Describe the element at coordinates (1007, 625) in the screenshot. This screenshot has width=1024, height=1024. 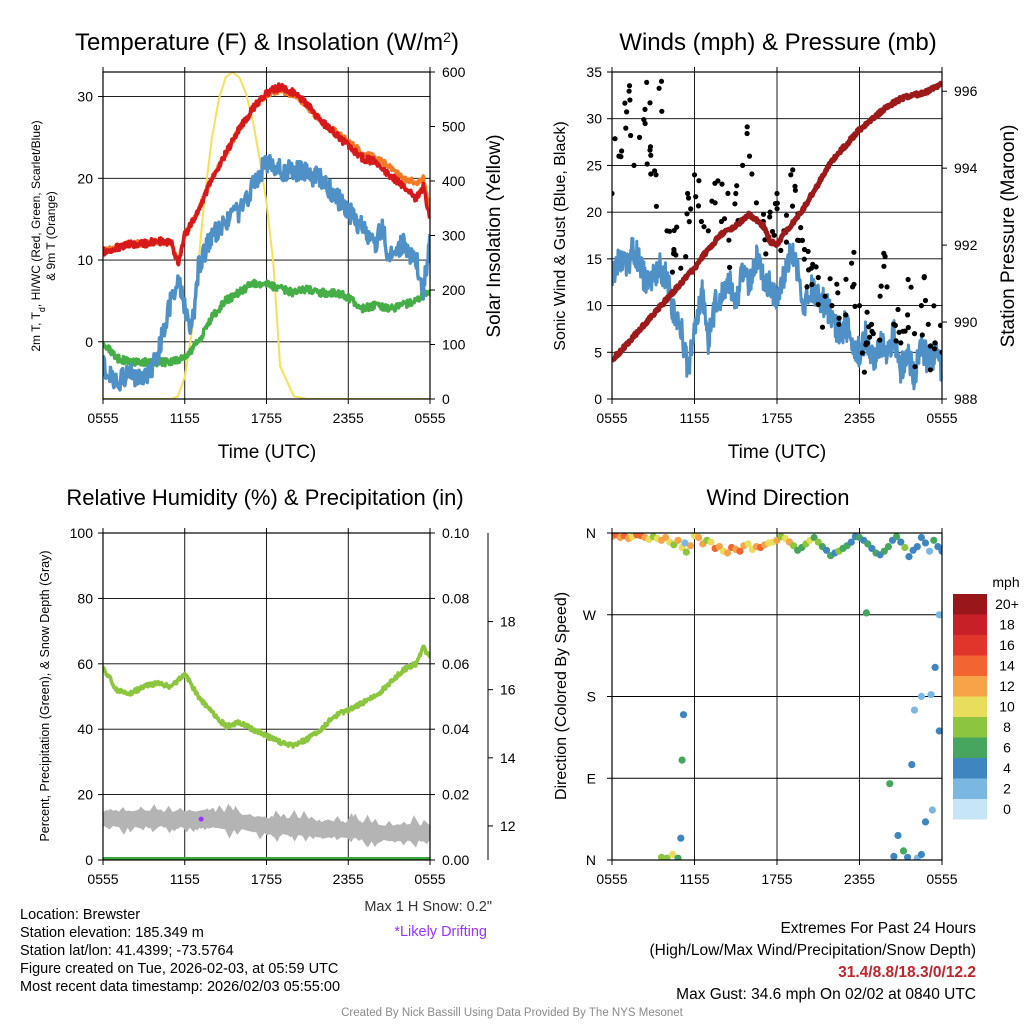
I see `legend-label: 18` at that location.